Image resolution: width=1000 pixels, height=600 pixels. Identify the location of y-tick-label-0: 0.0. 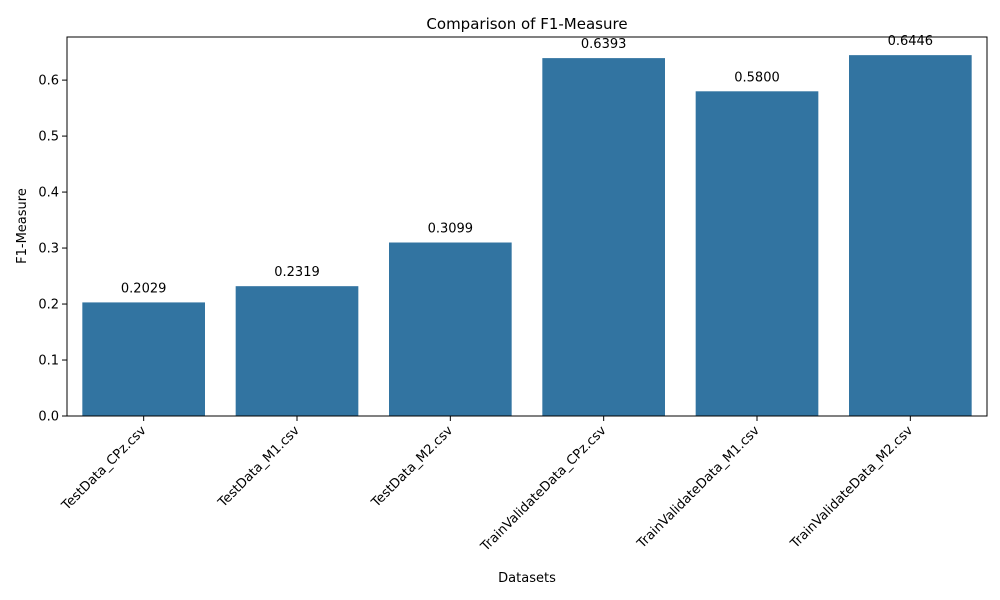
(48, 417).